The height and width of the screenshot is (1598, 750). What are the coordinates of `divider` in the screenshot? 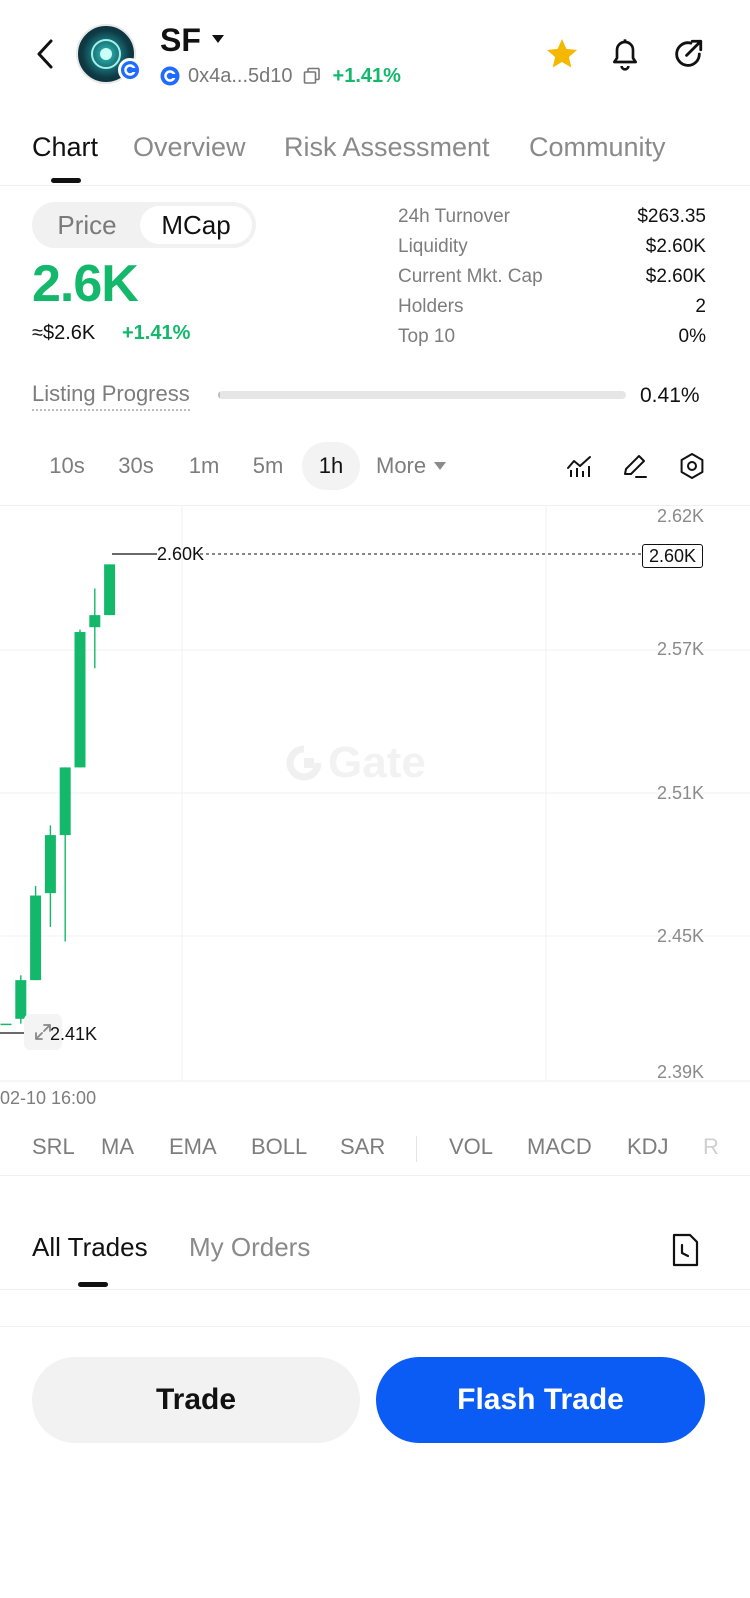 It's located at (375, 1326).